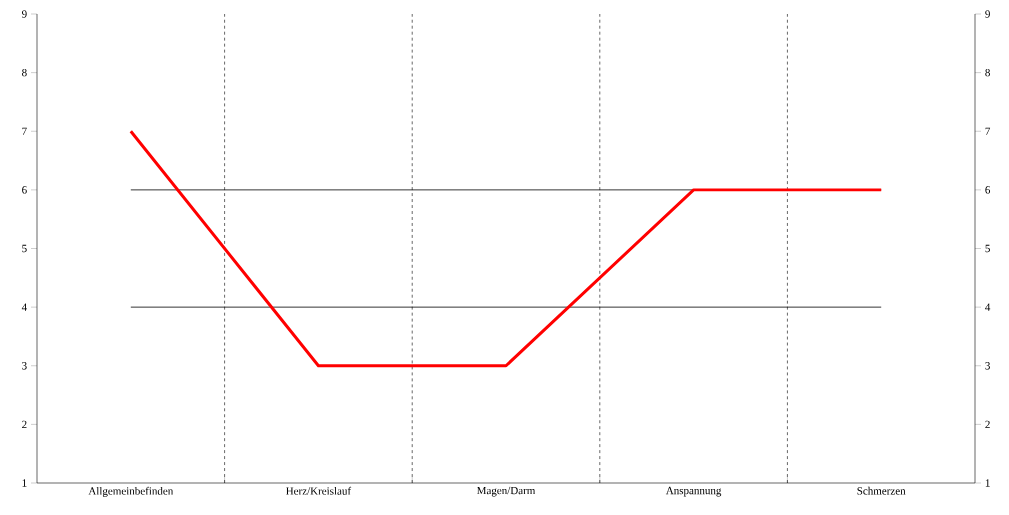 This screenshot has width=1009, height=515. I want to click on x-tick-label: Herz/Kreislauf, so click(319, 490).